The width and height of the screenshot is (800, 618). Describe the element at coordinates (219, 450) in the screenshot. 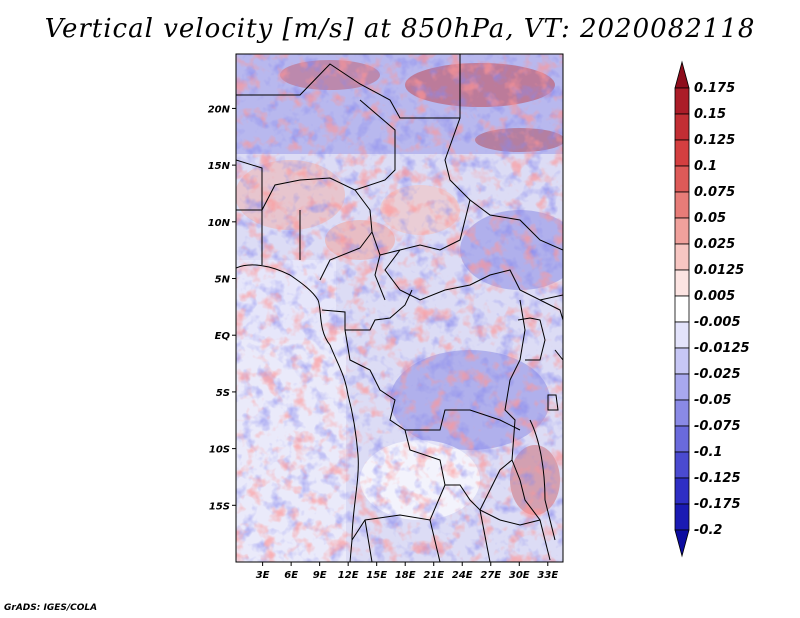

I see `y-tick-label: 10S` at that location.